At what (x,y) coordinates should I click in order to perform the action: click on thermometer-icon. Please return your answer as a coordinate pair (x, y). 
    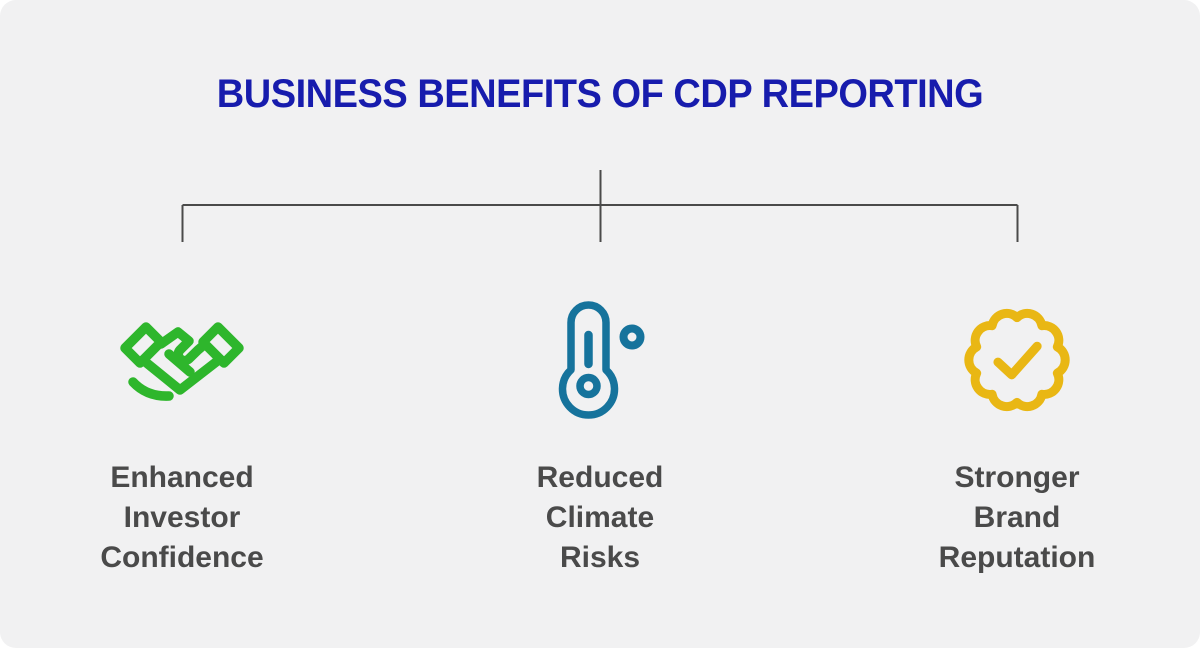
    Looking at the image, I should click on (600, 360).